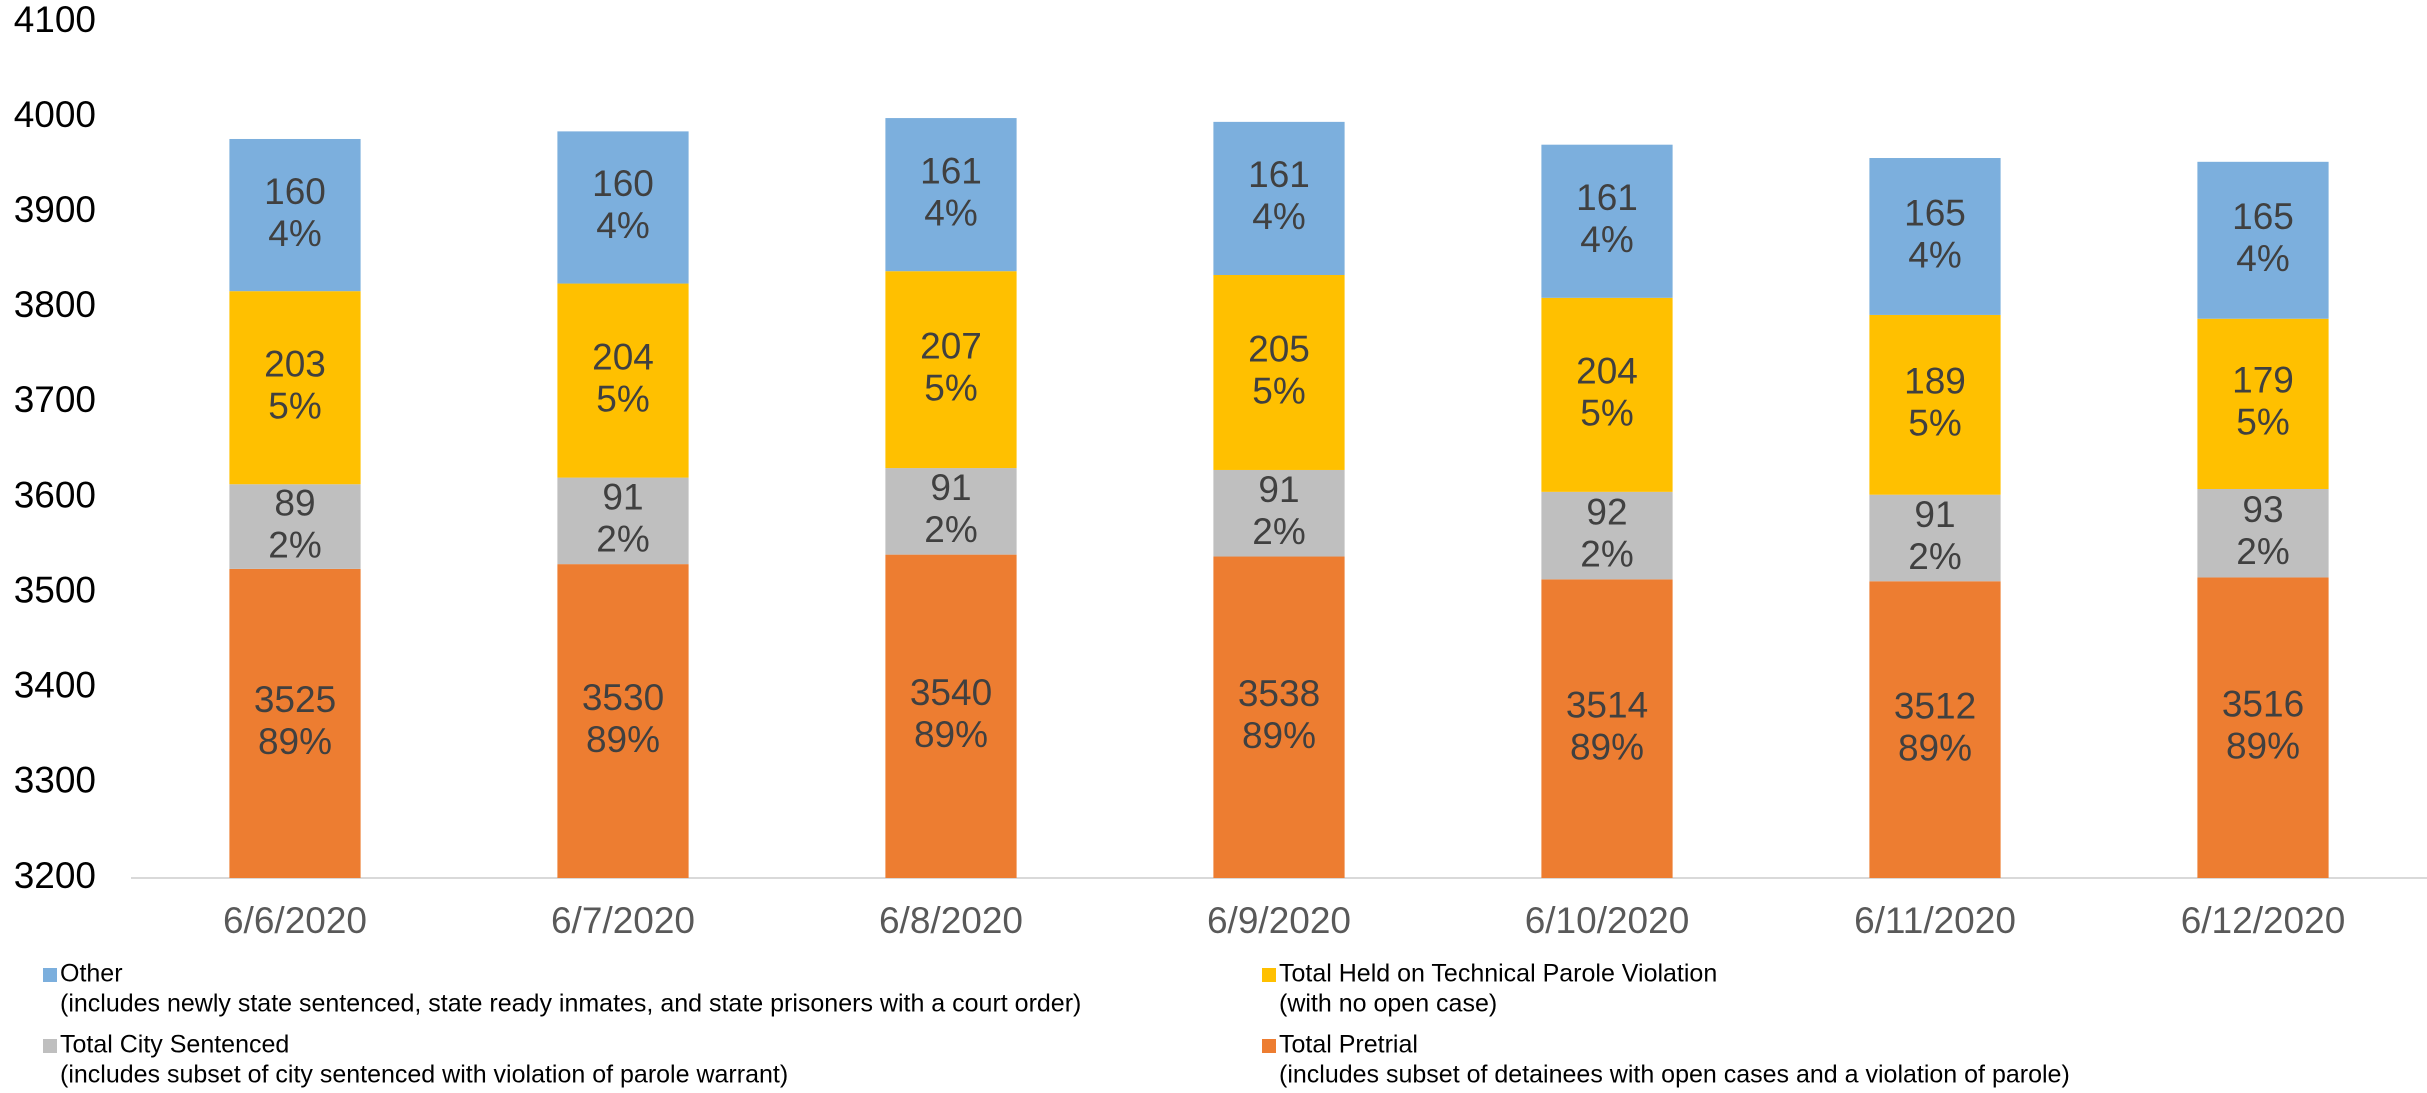 The height and width of the screenshot is (1093, 2427). Describe the element at coordinates (1279, 348) in the screenshot. I see `data-label: 205` at that location.